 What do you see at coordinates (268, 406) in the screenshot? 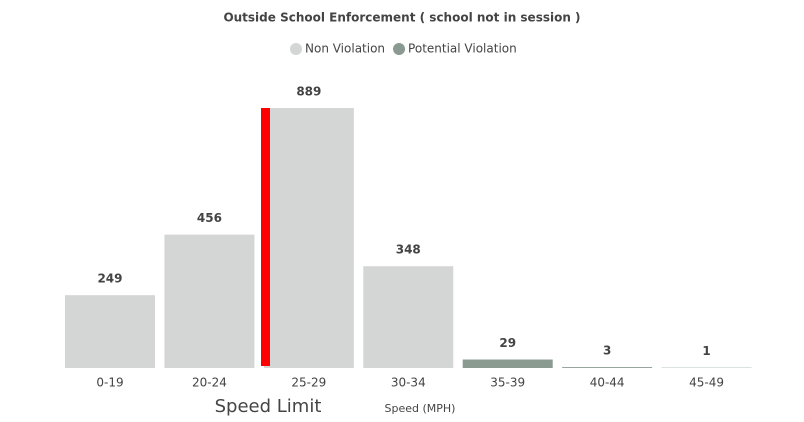
I see `annotation: Speed Limit` at bounding box center [268, 406].